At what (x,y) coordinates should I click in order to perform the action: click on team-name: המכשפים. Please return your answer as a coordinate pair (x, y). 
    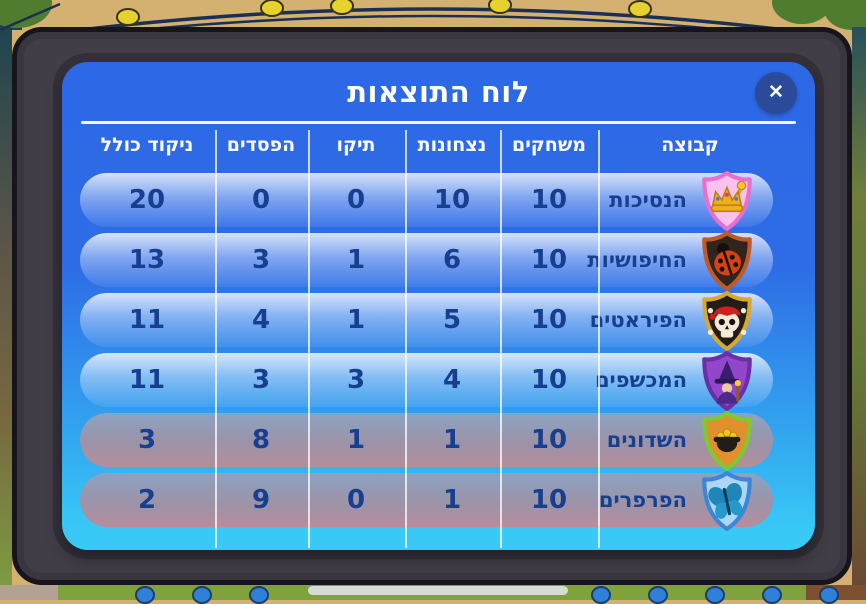
    Looking at the image, I should click on (640, 380).